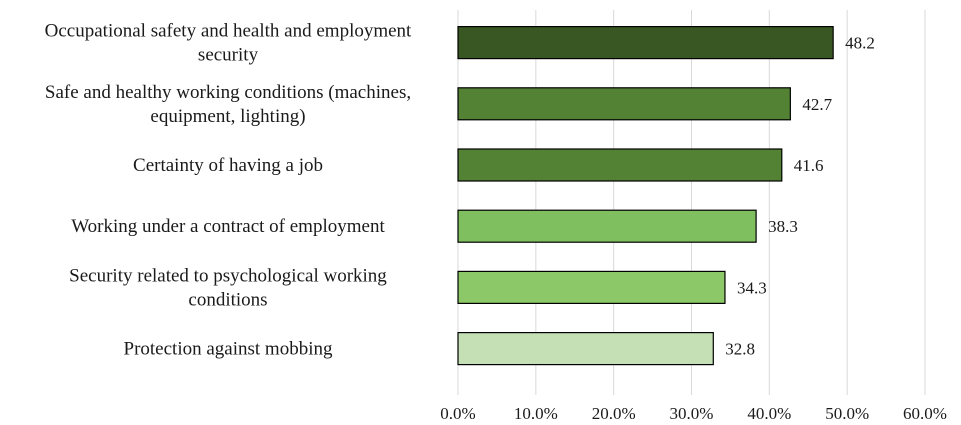 This screenshot has height=425, width=961. What do you see at coordinates (847, 413) in the screenshot?
I see `x-tick-label: 50.0%` at bounding box center [847, 413].